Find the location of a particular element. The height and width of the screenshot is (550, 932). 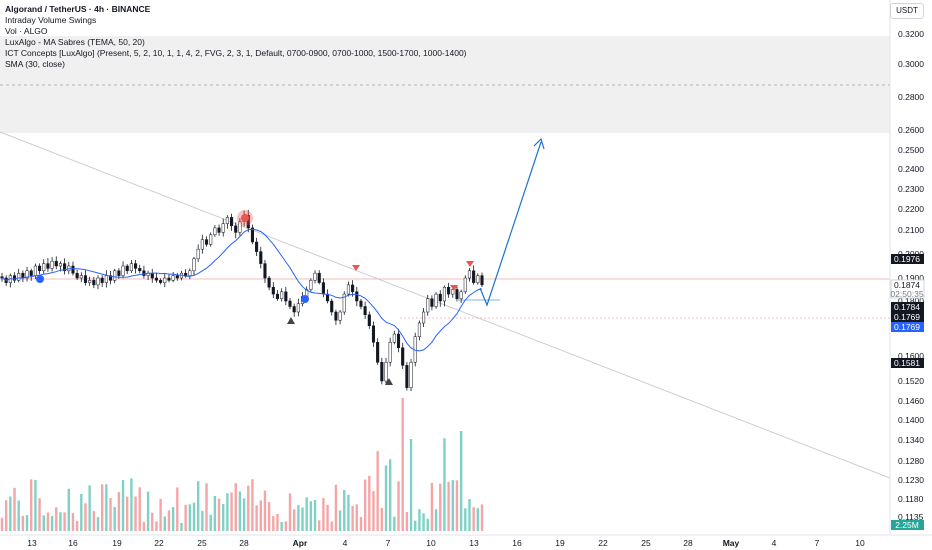

indicator-volume-swings: Intraday Volume Swings is located at coordinates (51, 20).